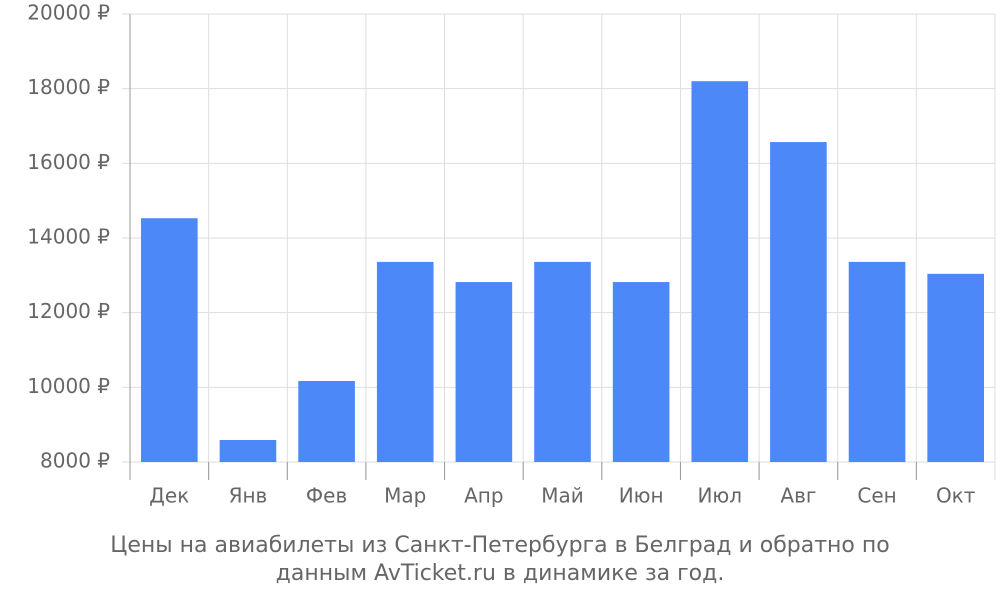 The image size is (1000, 600). Describe the element at coordinates (483, 496) in the screenshot. I see `x-tick-label: Апр` at that location.